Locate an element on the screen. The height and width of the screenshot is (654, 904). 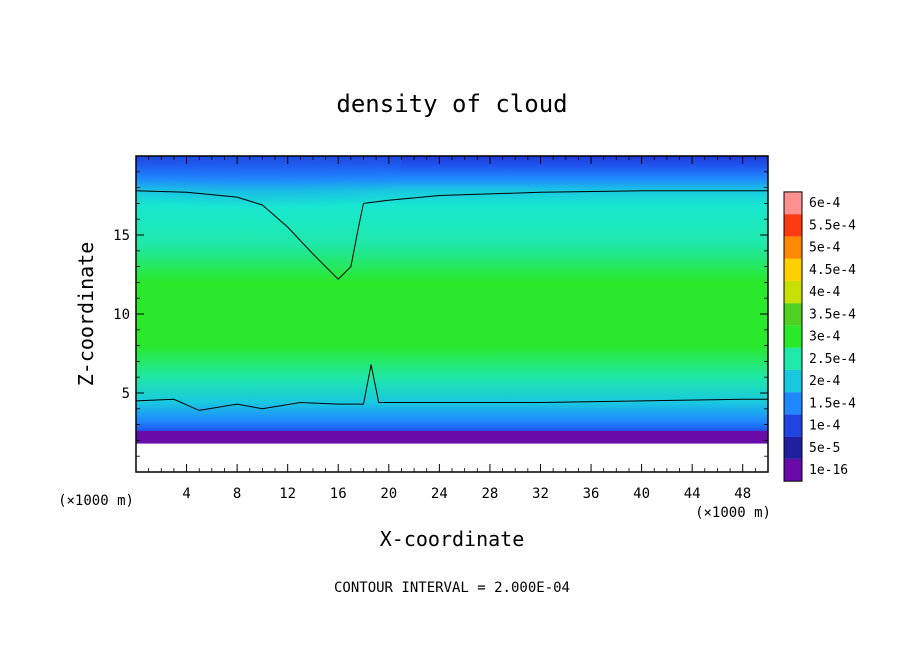
x-tick-label: 4 is located at coordinates (186, 494).